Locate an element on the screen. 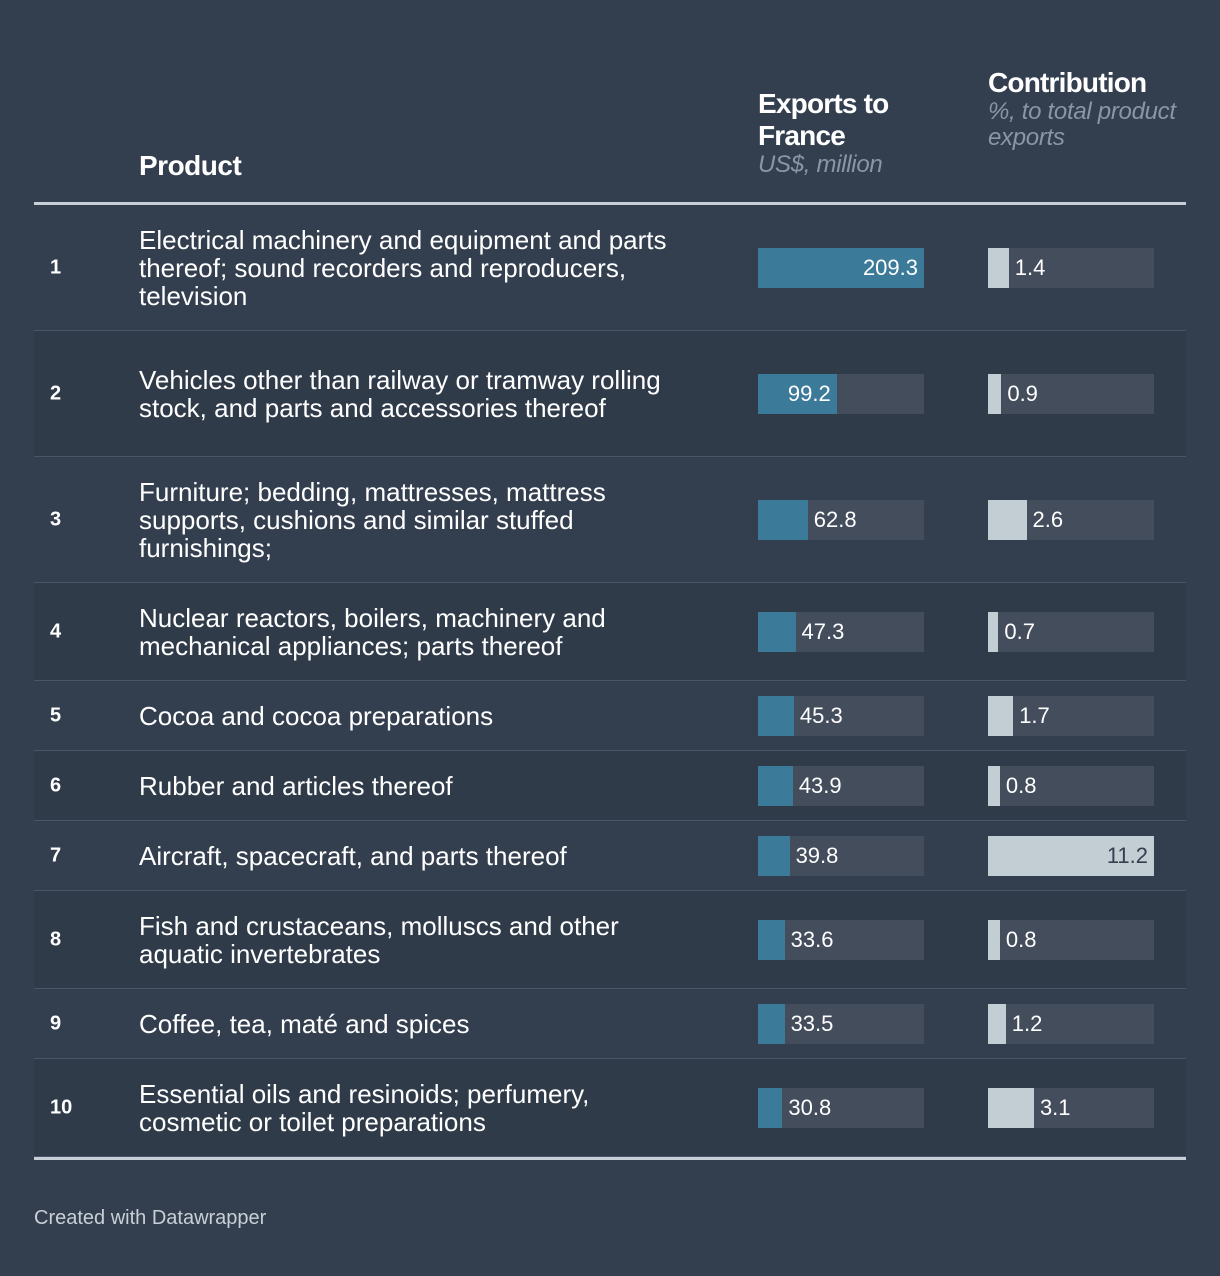  contribution-value-label: 1.4 is located at coordinates (1030, 267).